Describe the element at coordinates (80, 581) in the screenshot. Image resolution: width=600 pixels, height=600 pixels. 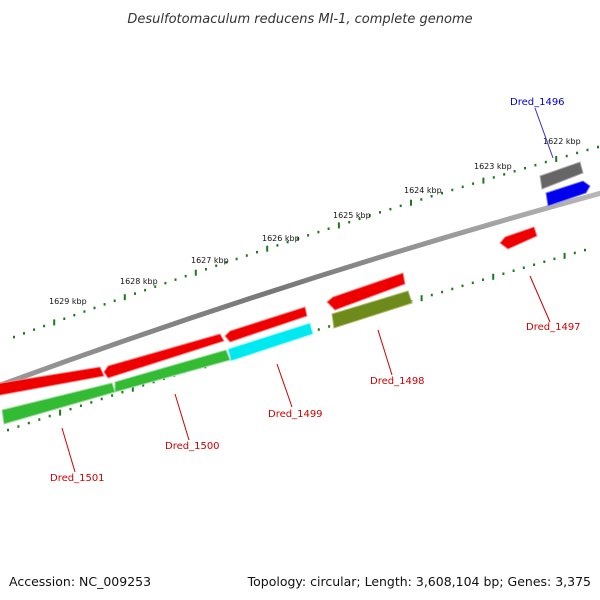
I see `accession-text: Accession: NC_009253` at that location.